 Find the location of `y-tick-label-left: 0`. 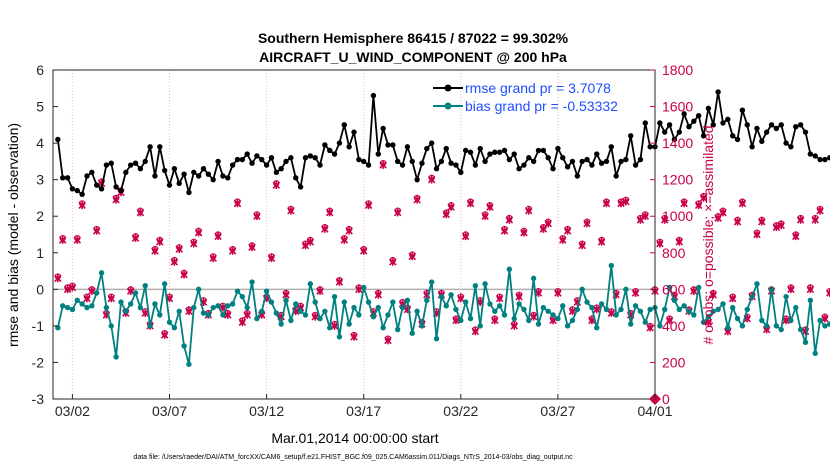

y-tick-label-left: 0 is located at coordinates (40, 289).